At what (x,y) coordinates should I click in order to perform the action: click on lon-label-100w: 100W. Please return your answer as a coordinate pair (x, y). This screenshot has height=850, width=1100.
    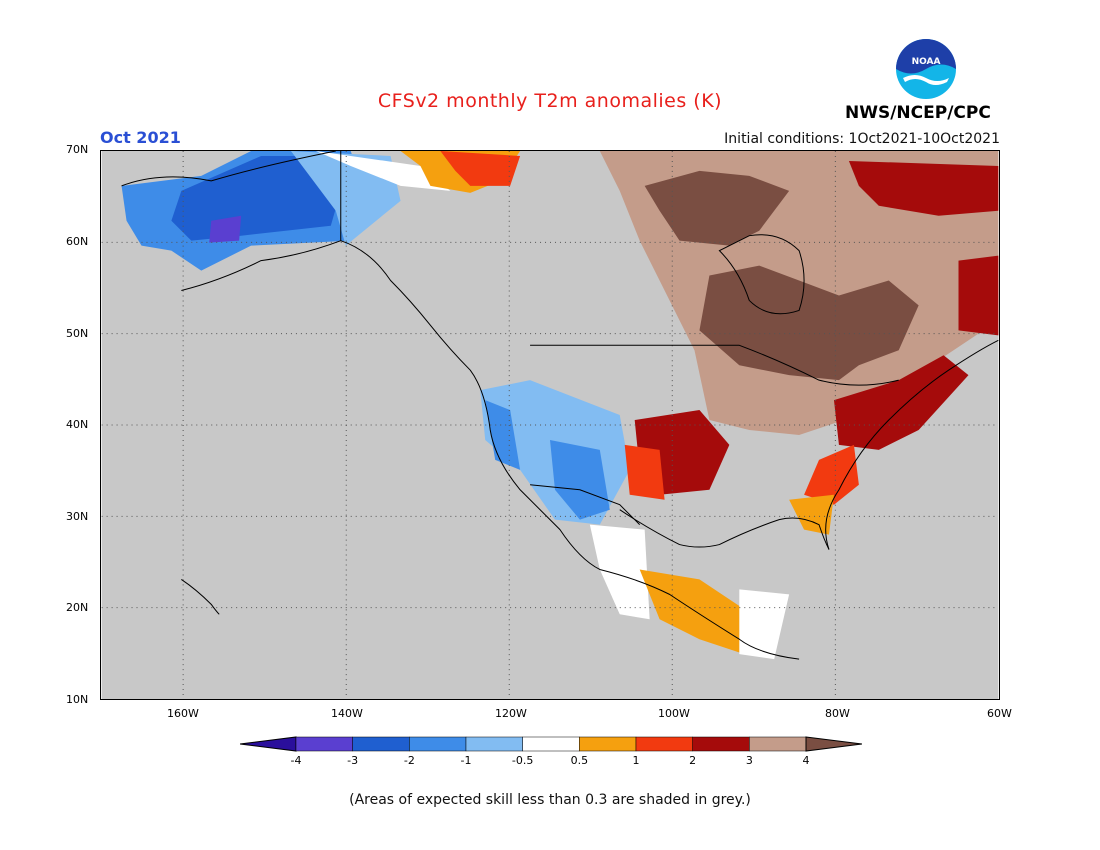
    Looking at the image, I should click on (674, 713).